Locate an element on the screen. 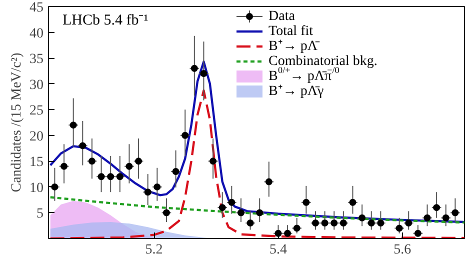  legend-label: B⁺→ pΛ̄ is located at coordinates (294, 46).